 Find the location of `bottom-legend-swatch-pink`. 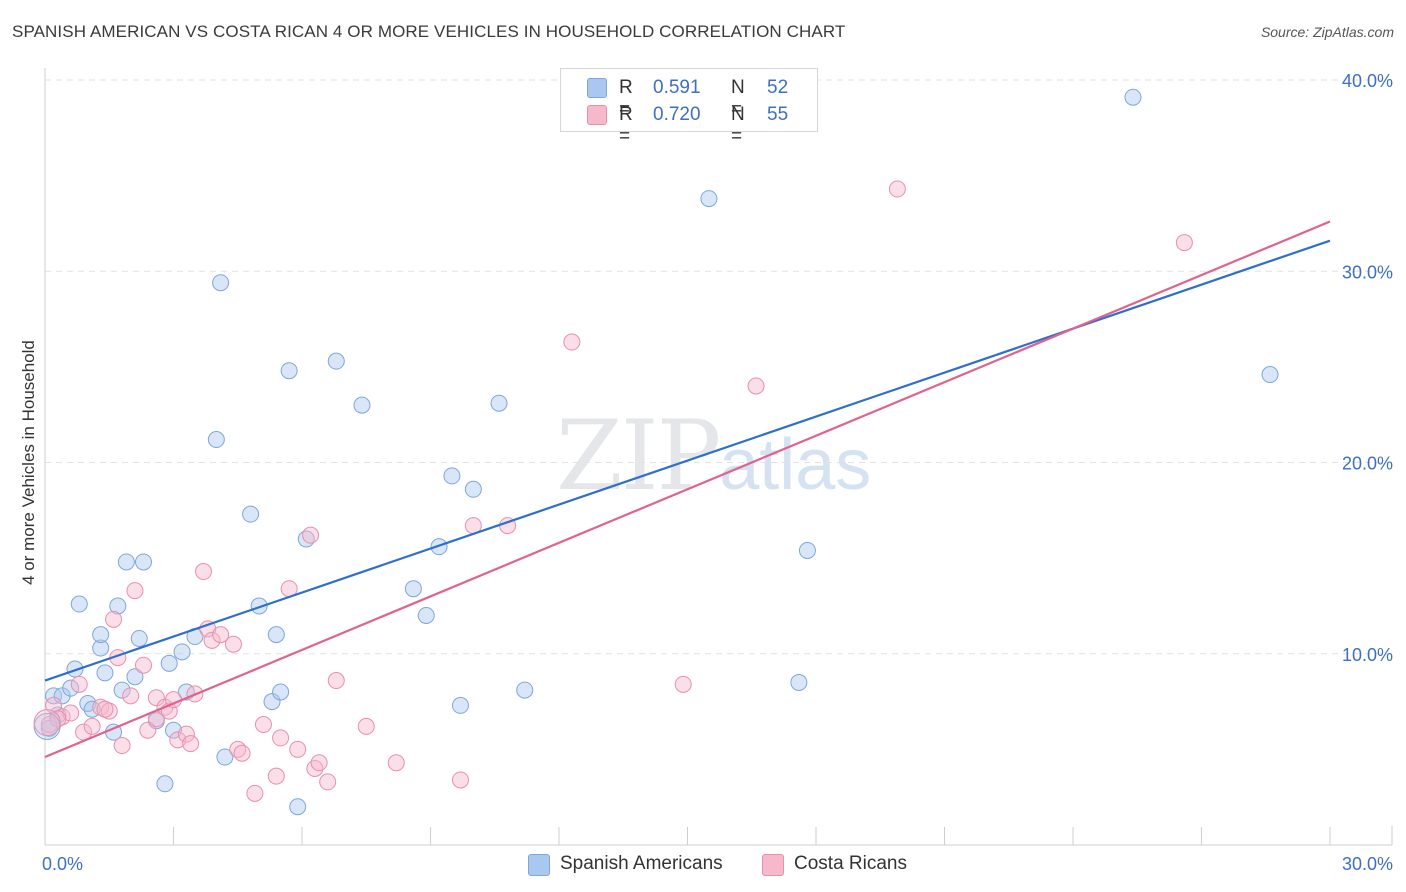

bottom-legend-swatch-pink is located at coordinates (773, 865).